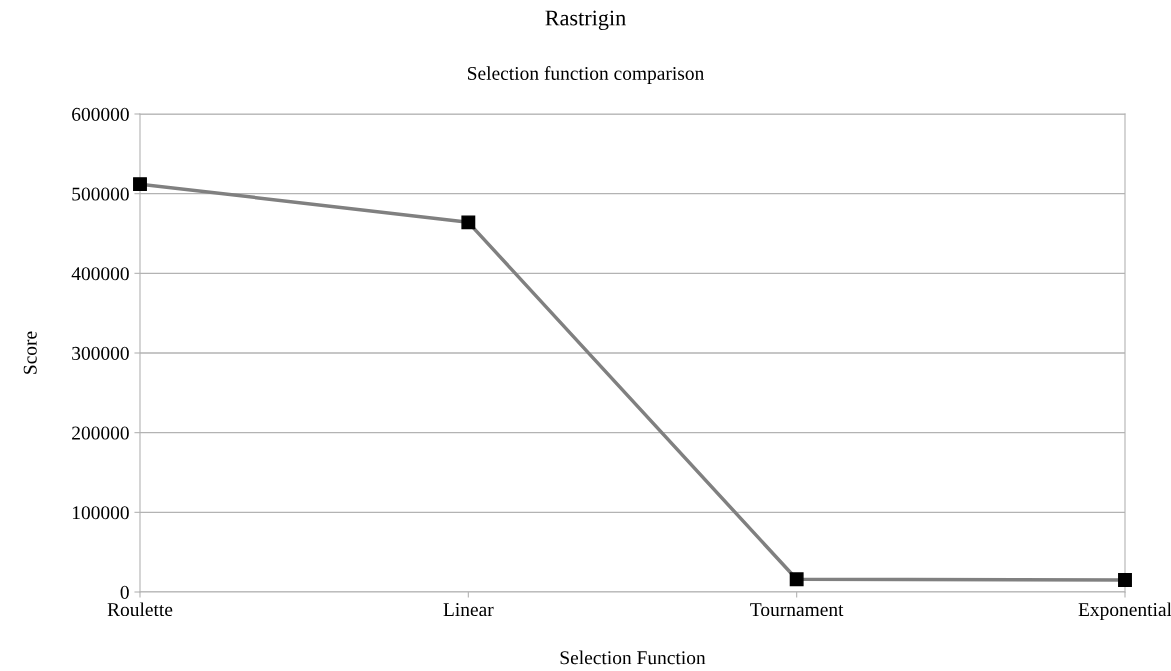 The image size is (1171, 671). What do you see at coordinates (100, 513) in the screenshot?
I see `y-tick-label: 100000` at bounding box center [100, 513].